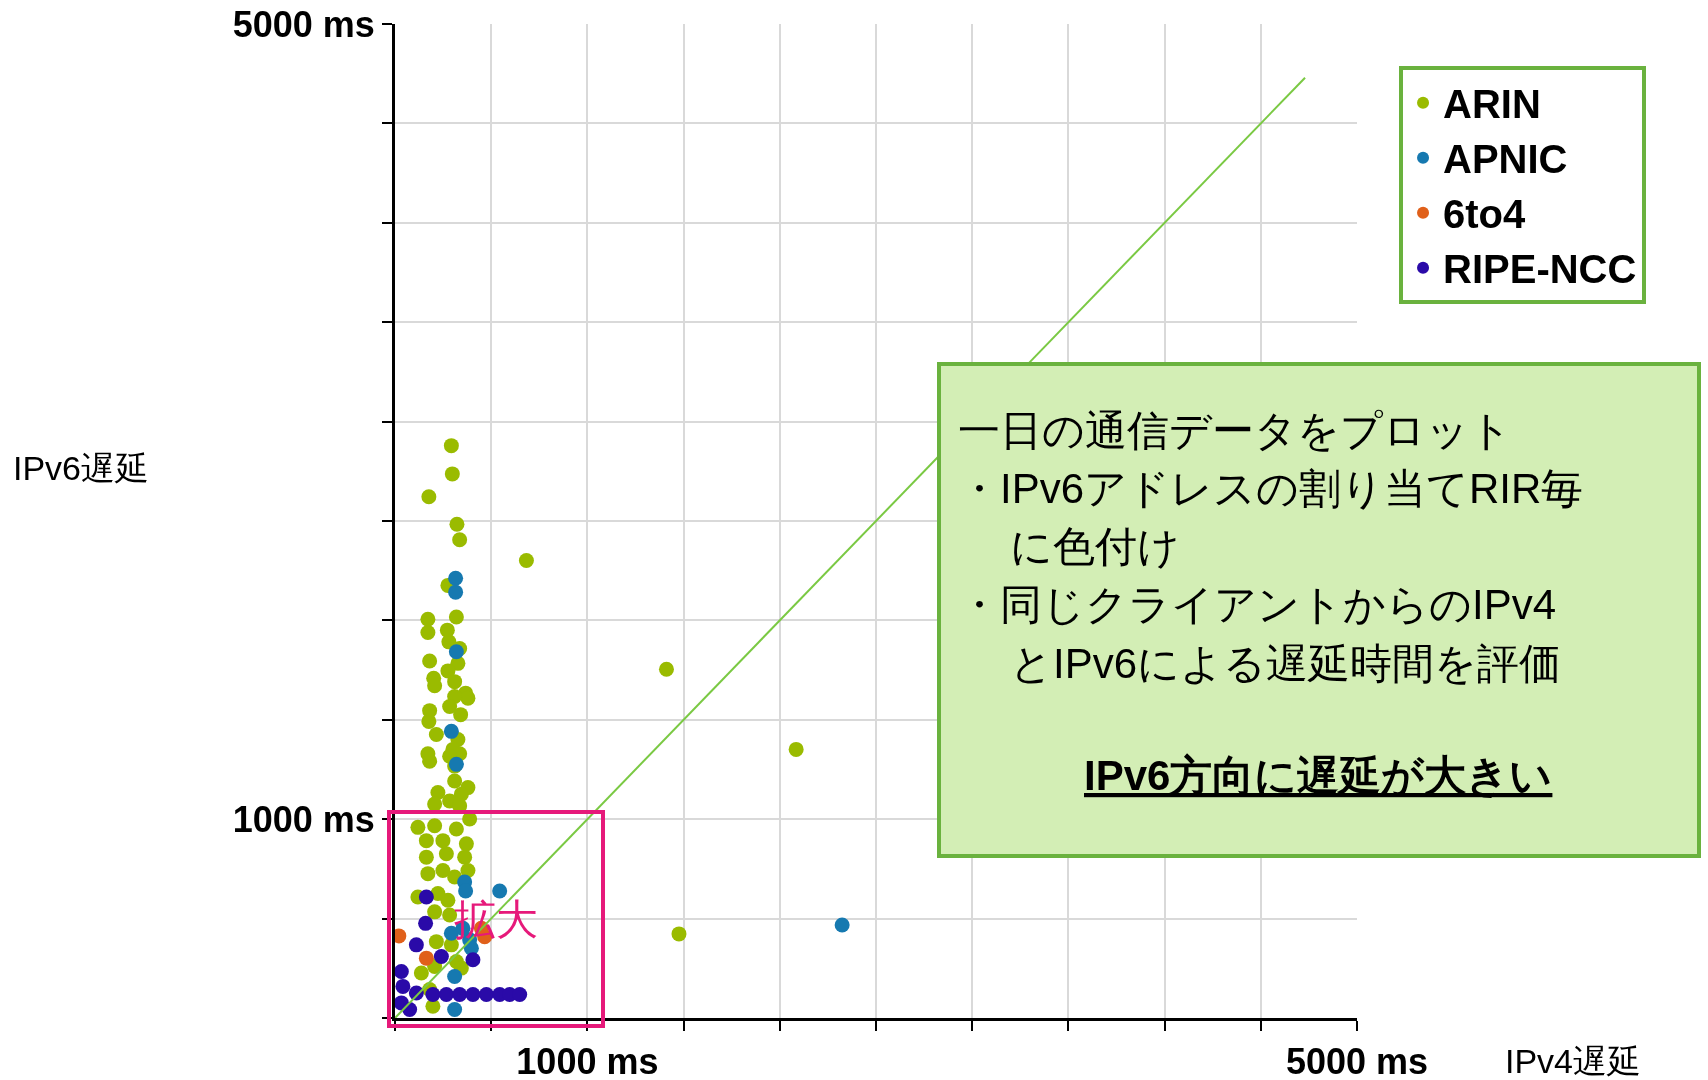 The image size is (1708, 1080). I want to click on annotation: IPv6方向に遅延が大きい, so click(1318, 775).